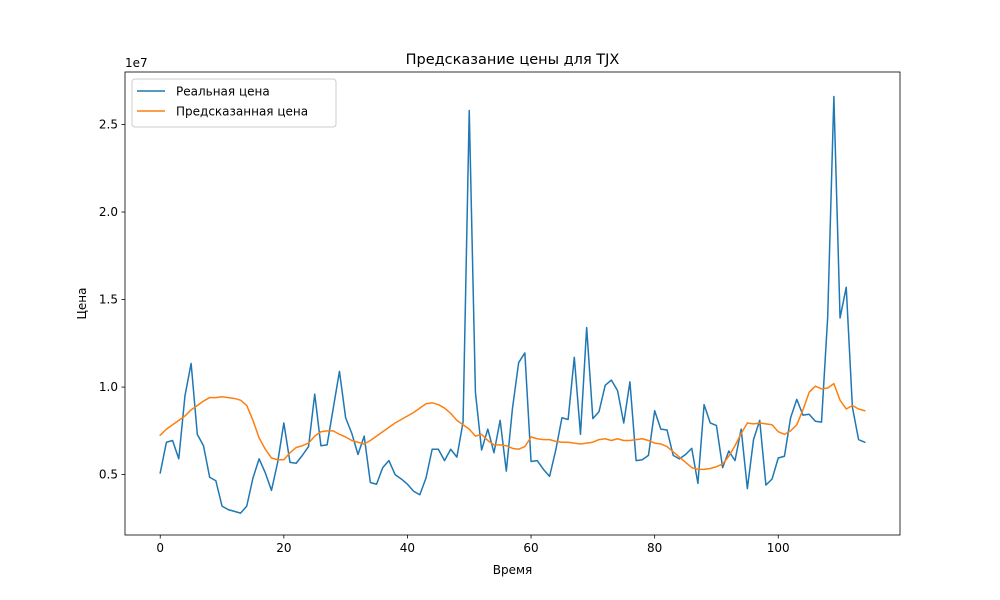 This screenshot has height=600, width=1000. What do you see at coordinates (530, 548) in the screenshot?
I see `x-tick-label: 60` at bounding box center [530, 548].